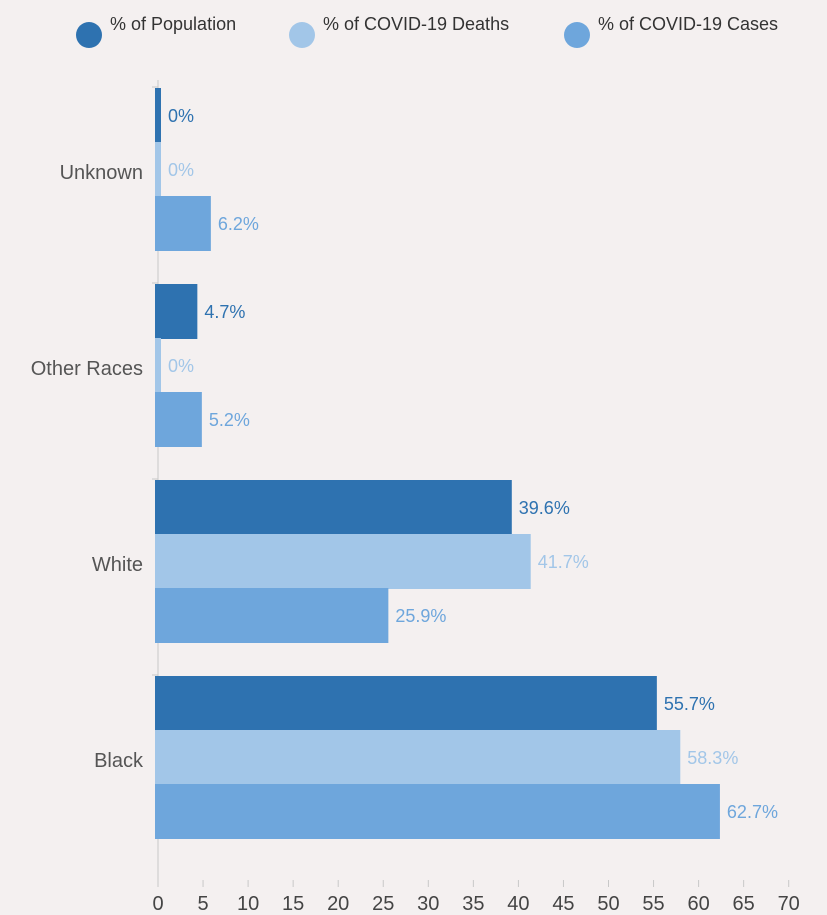 Image resolution: width=827 pixels, height=915 pixels. Describe the element at coordinates (293, 904) in the screenshot. I see `x-tick-label: 15` at that location.